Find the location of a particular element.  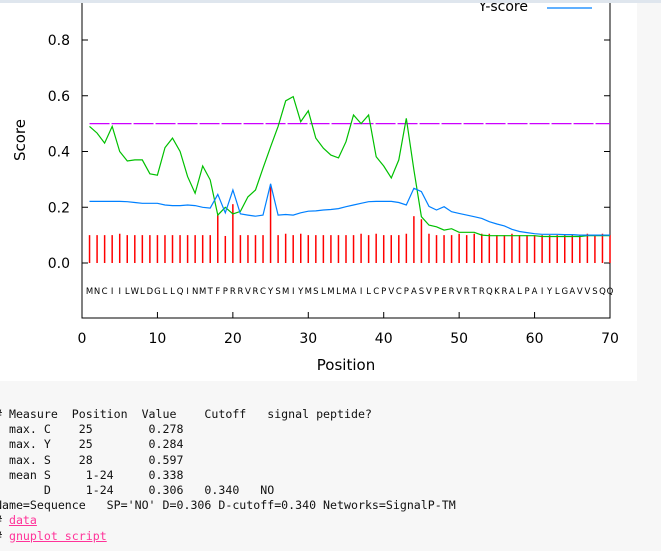

sequence-residue: W is located at coordinates (135, 292).